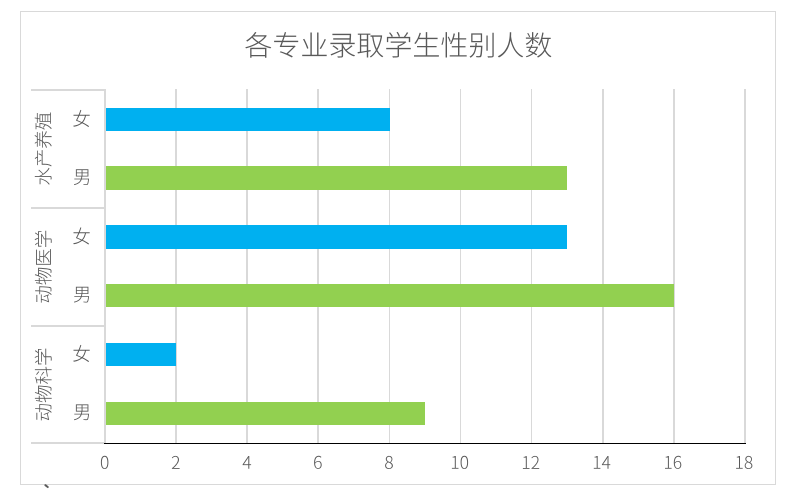 The height and width of the screenshot is (496, 792). I want to click on bar-动物医学-女, so click(336, 237).